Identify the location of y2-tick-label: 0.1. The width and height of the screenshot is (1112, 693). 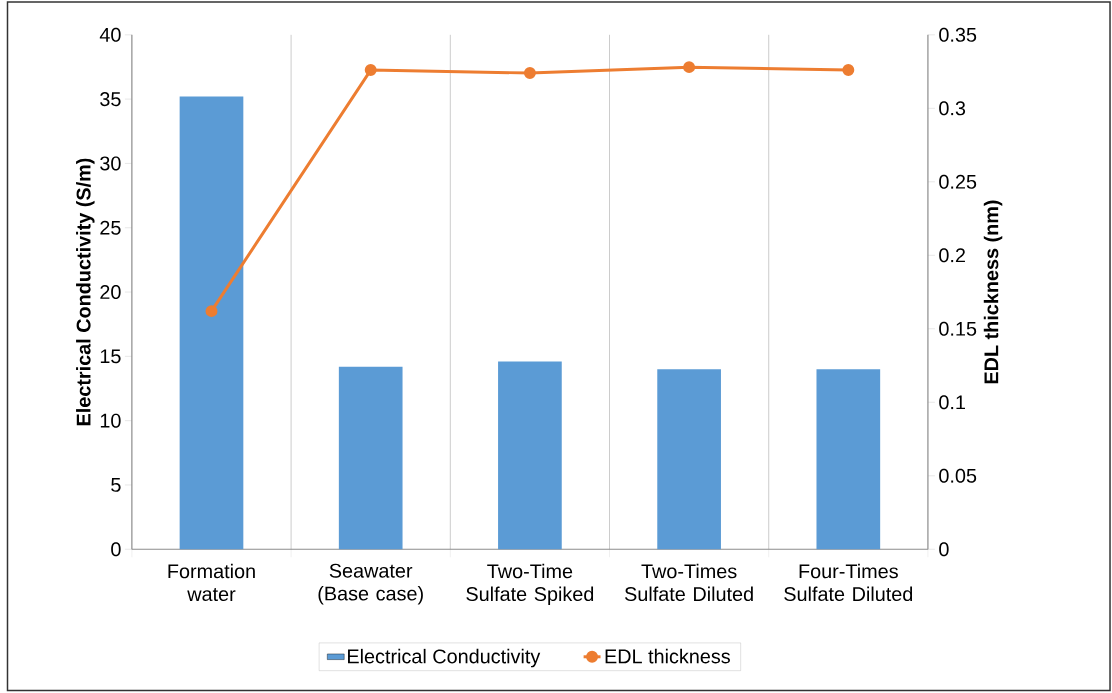
(952, 402).